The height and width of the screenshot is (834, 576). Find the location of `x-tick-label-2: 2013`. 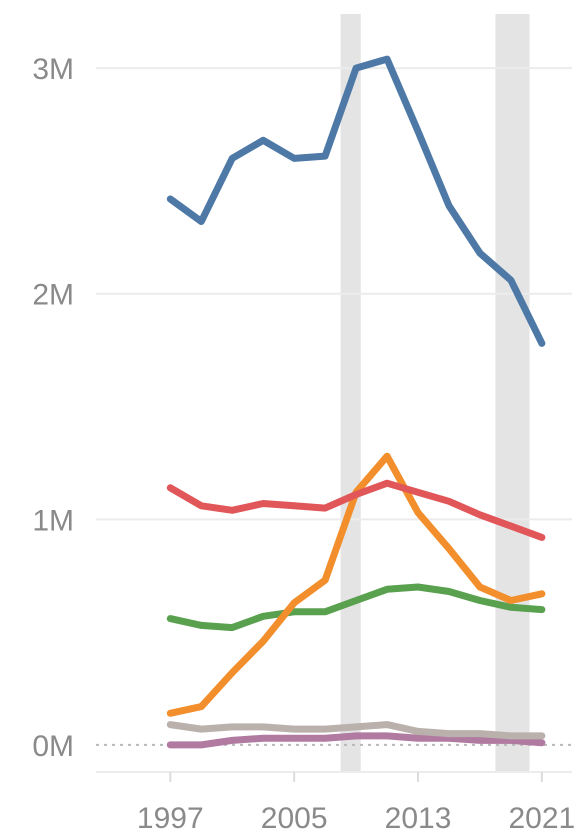

x-tick-label-2: 2013 is located at coordinates (418, 818).